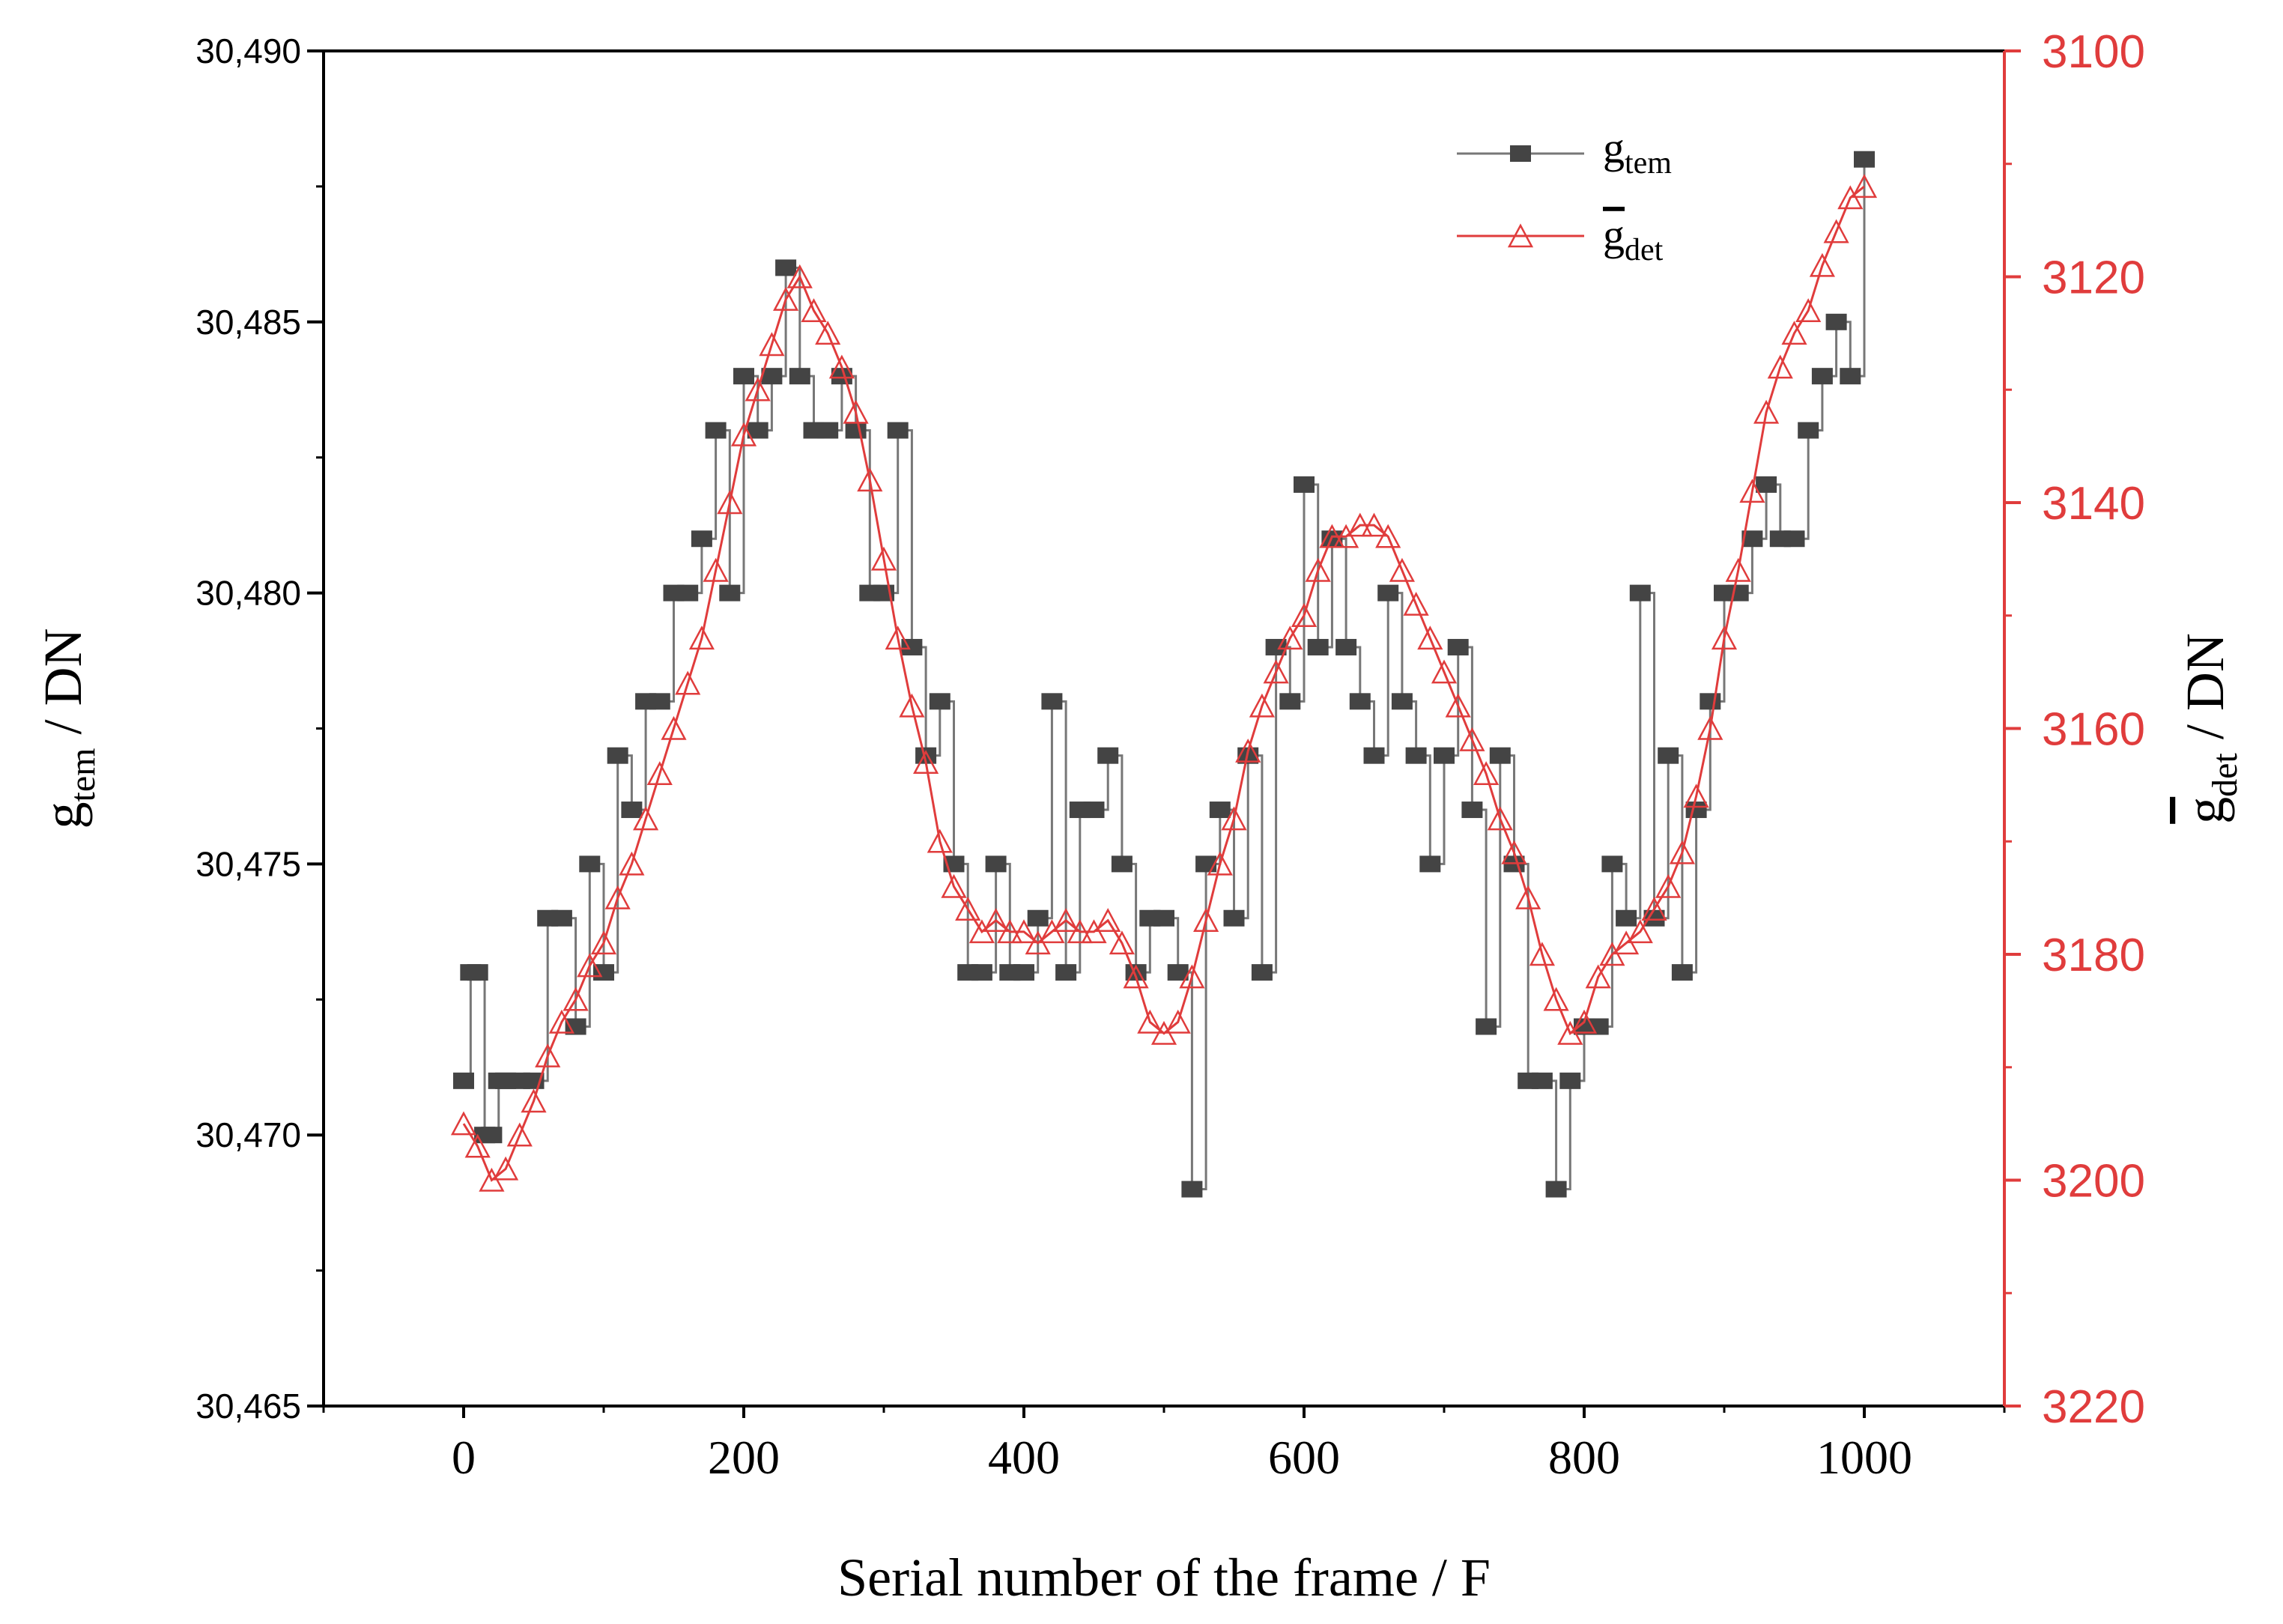 This screenshot has width=2283, height=1624. I want to click on x-tick-label: 200, so click(744, 1457).